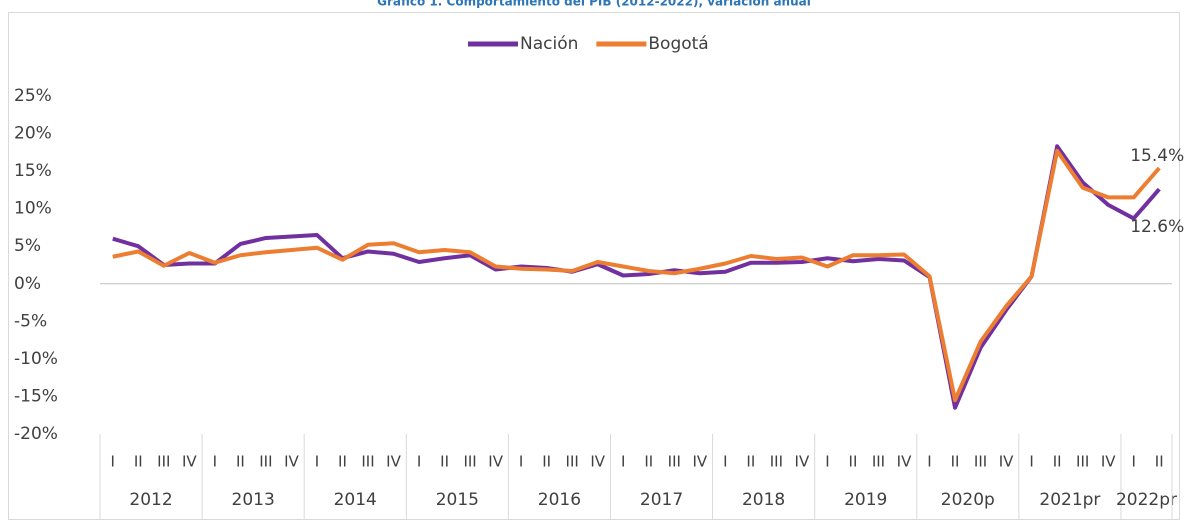  Describe the element at coordinates (763, 500) in the screenshot. I see `x-group-label: 2018` at that location.